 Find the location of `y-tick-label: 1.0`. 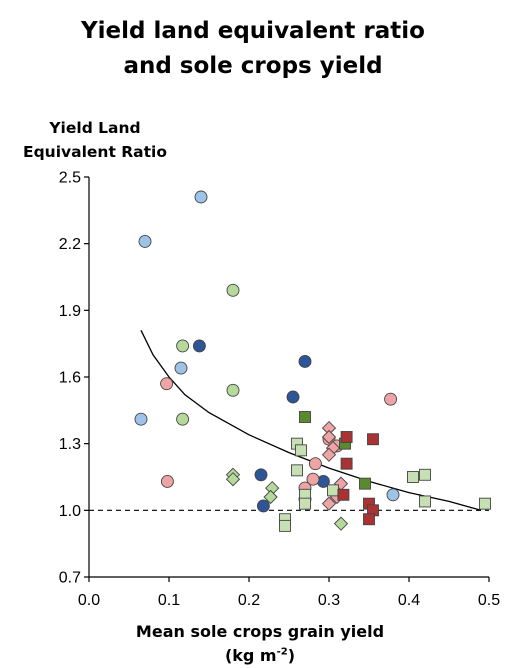

y-tick-label: 1.0 is located at coordinates (70, 511).